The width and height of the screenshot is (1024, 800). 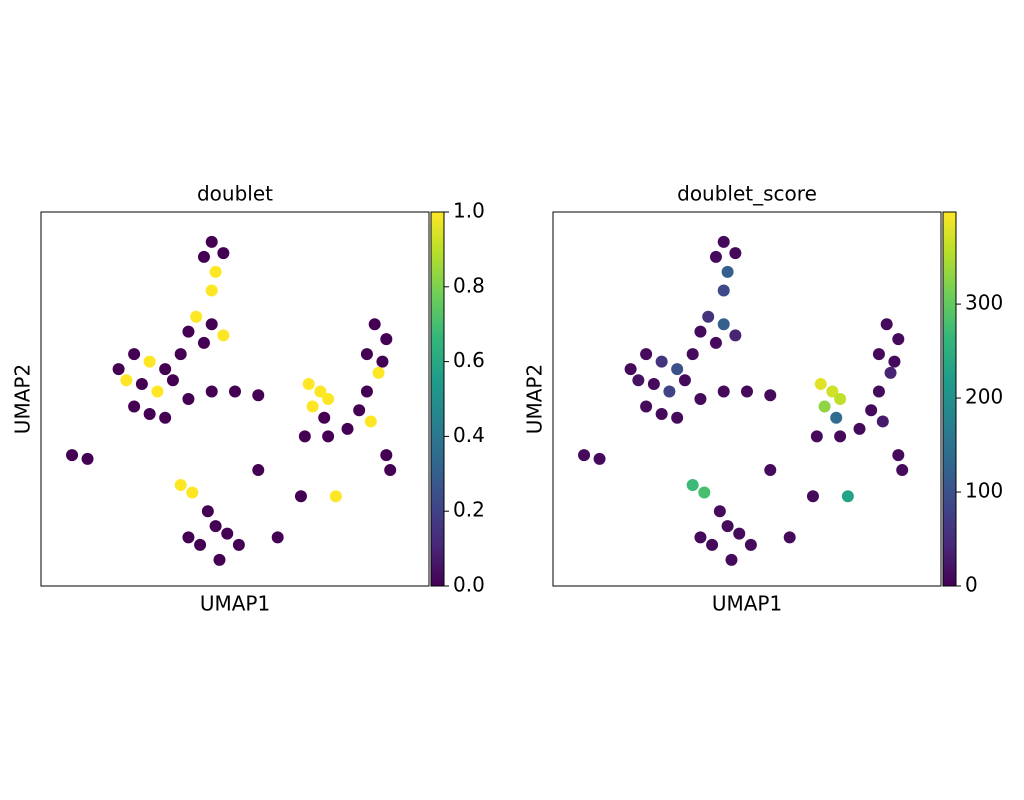 I want to click on colorbar-tick-label: 200, so click(x=984, y=397).